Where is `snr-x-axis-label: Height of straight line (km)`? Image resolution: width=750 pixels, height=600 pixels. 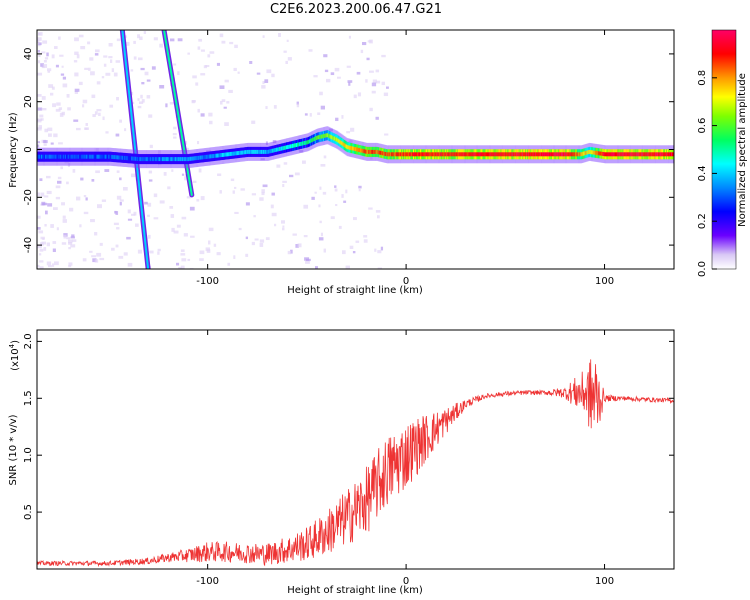 snr-x-axis-label: Height of straight line (km) is located at coordinates (355, 590).